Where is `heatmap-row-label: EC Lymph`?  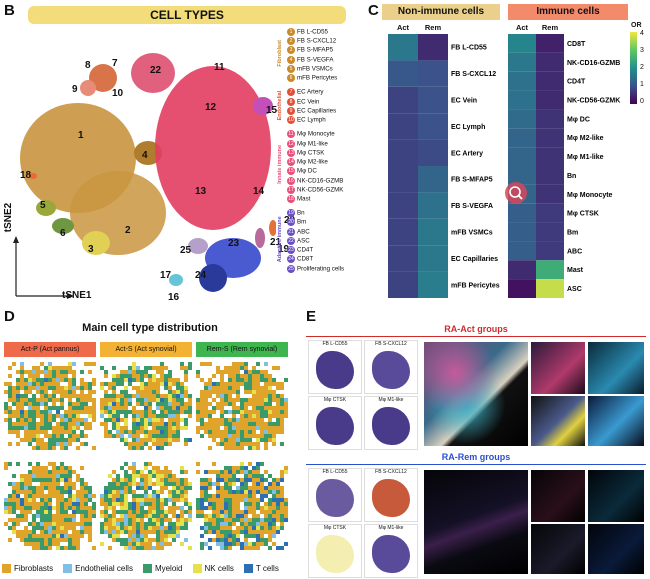 heatmap-row-label: EC Lymph is located at coordinates (468, 127).